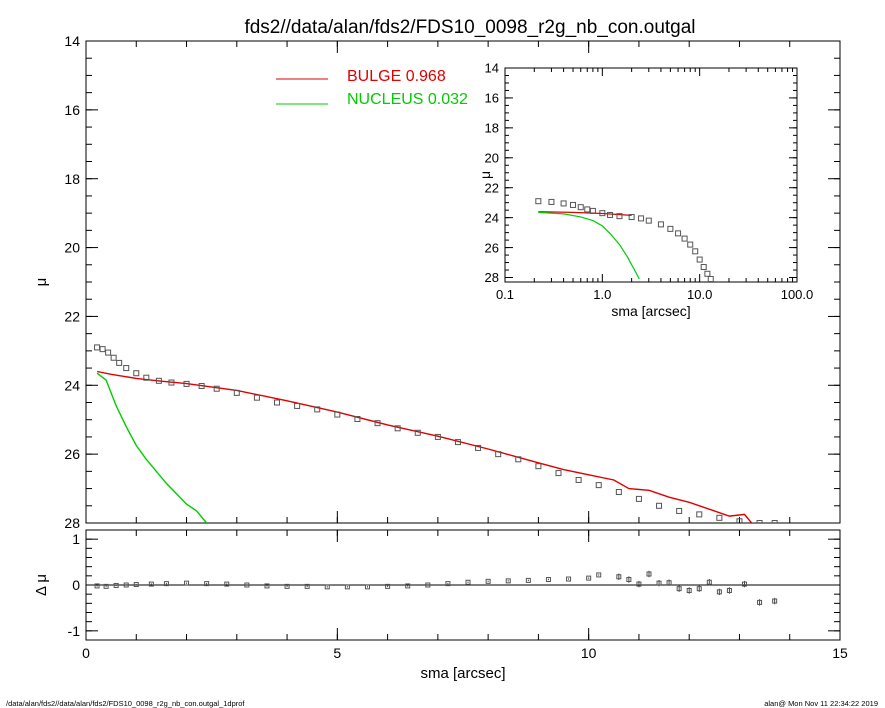  What do you see at coordinates (74, 631) in the screenshot?
I see `y-tick-label: -1` at bounding box center [74, 631].